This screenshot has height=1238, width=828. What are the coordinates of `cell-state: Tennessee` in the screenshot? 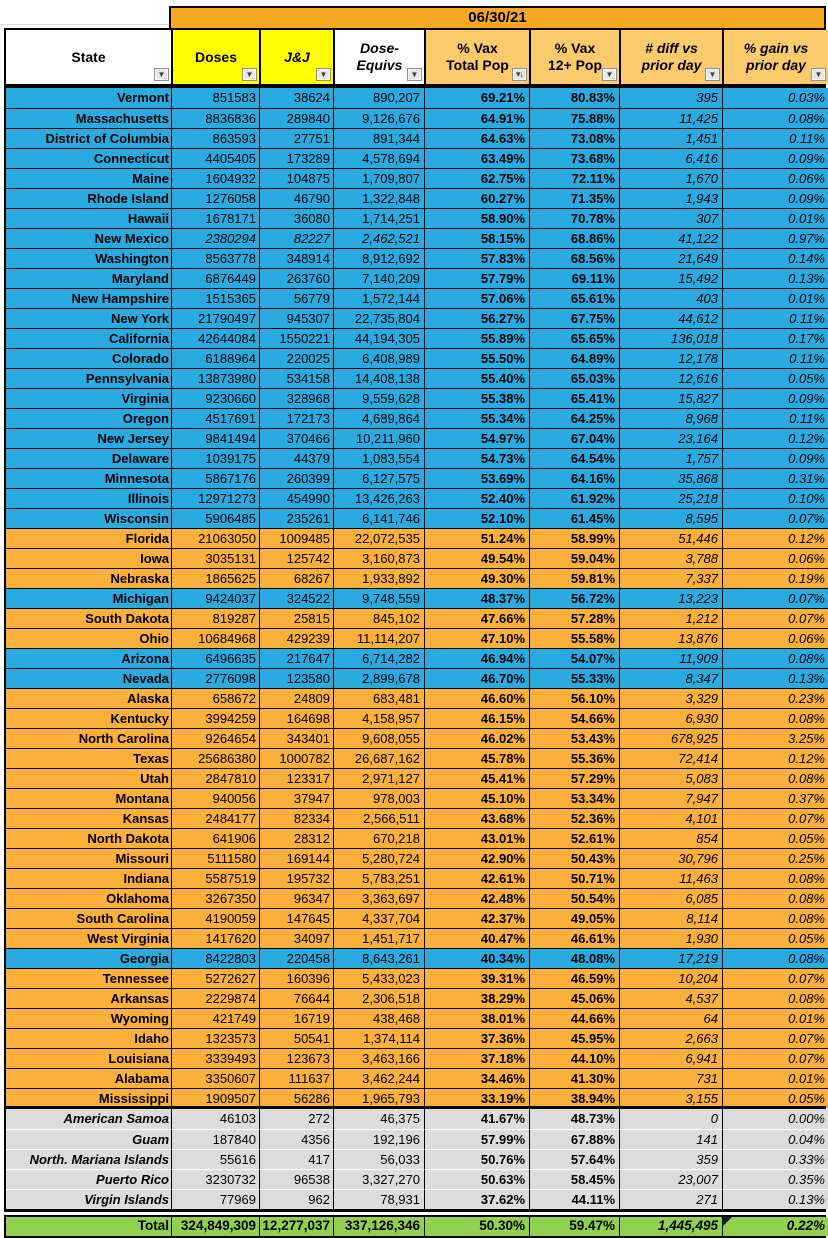 It's located at (88, 978).